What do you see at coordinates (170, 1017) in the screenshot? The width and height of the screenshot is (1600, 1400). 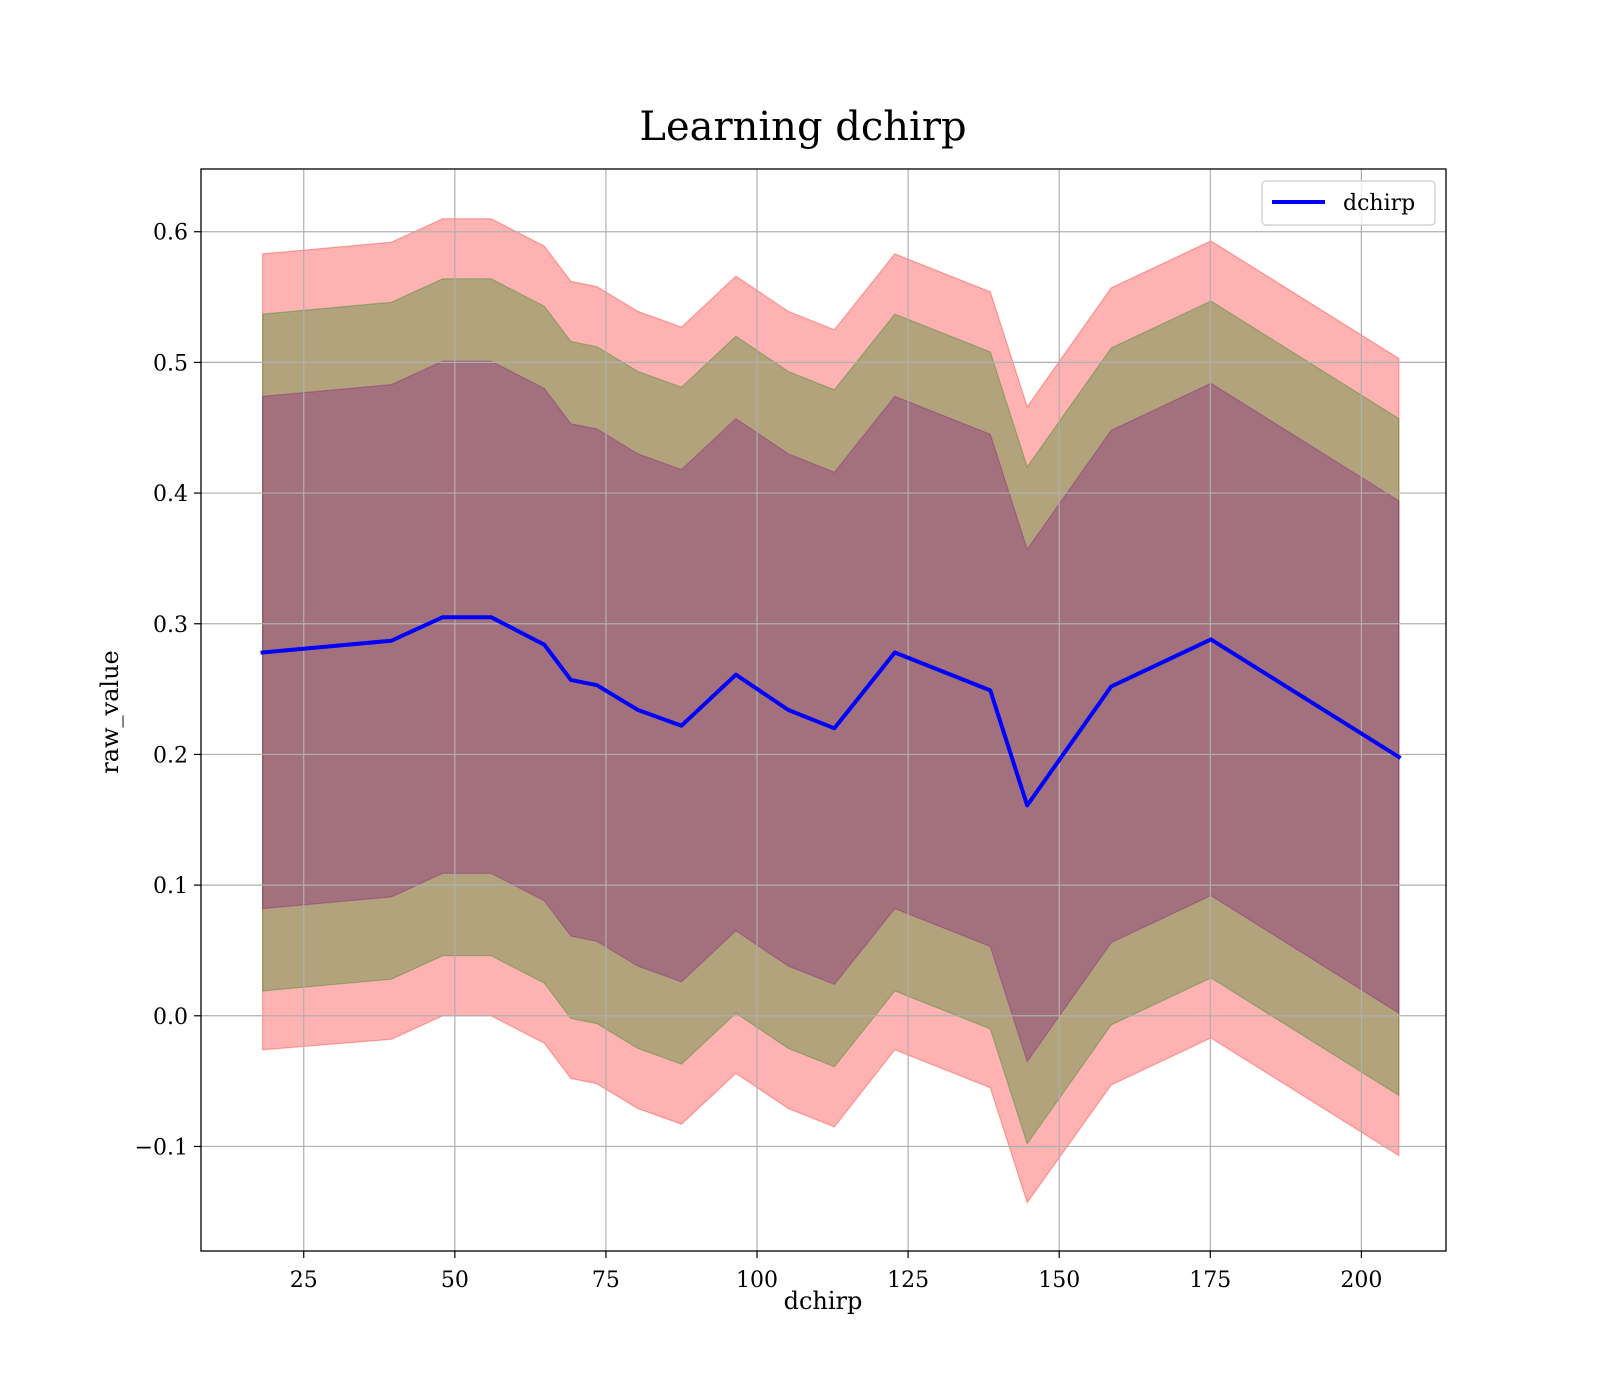 I see `y-tick-label: 0.0` at bounding box center [170, 1017].